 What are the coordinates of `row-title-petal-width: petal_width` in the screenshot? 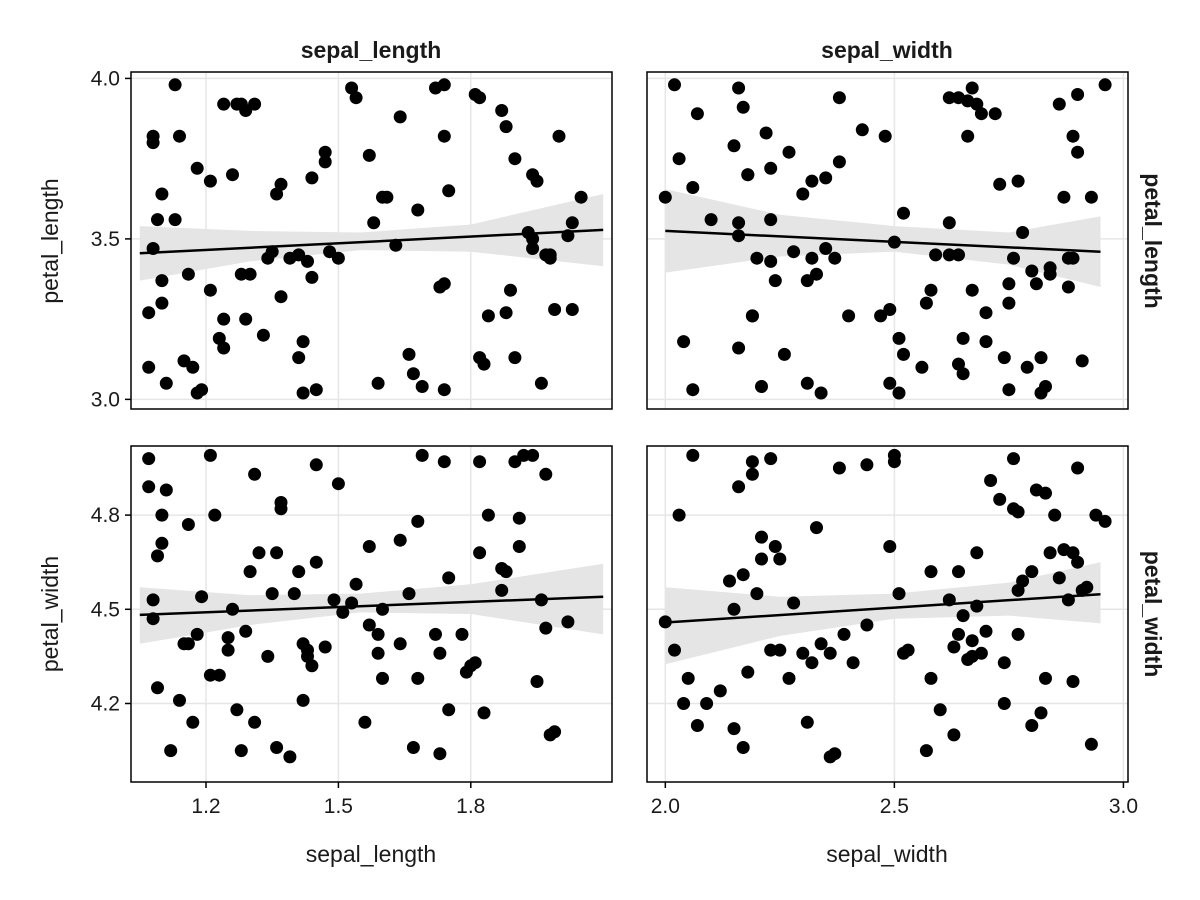 It's located at (1153, 614).